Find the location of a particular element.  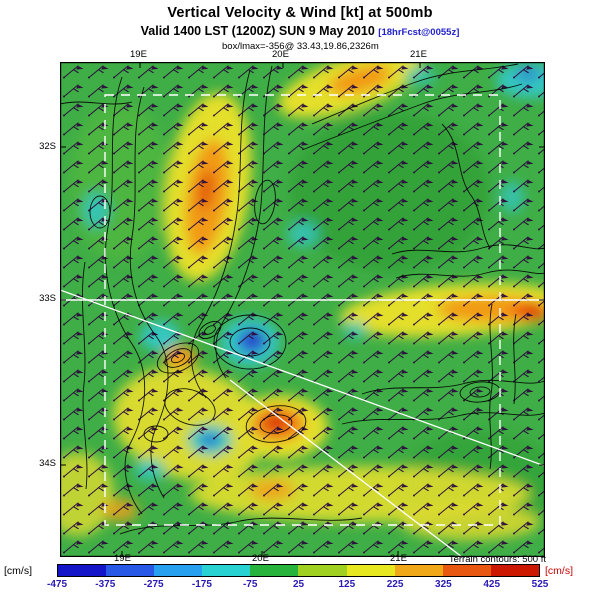

lon-label-bottom-19e: 19E is located at coordinates (122, 558).